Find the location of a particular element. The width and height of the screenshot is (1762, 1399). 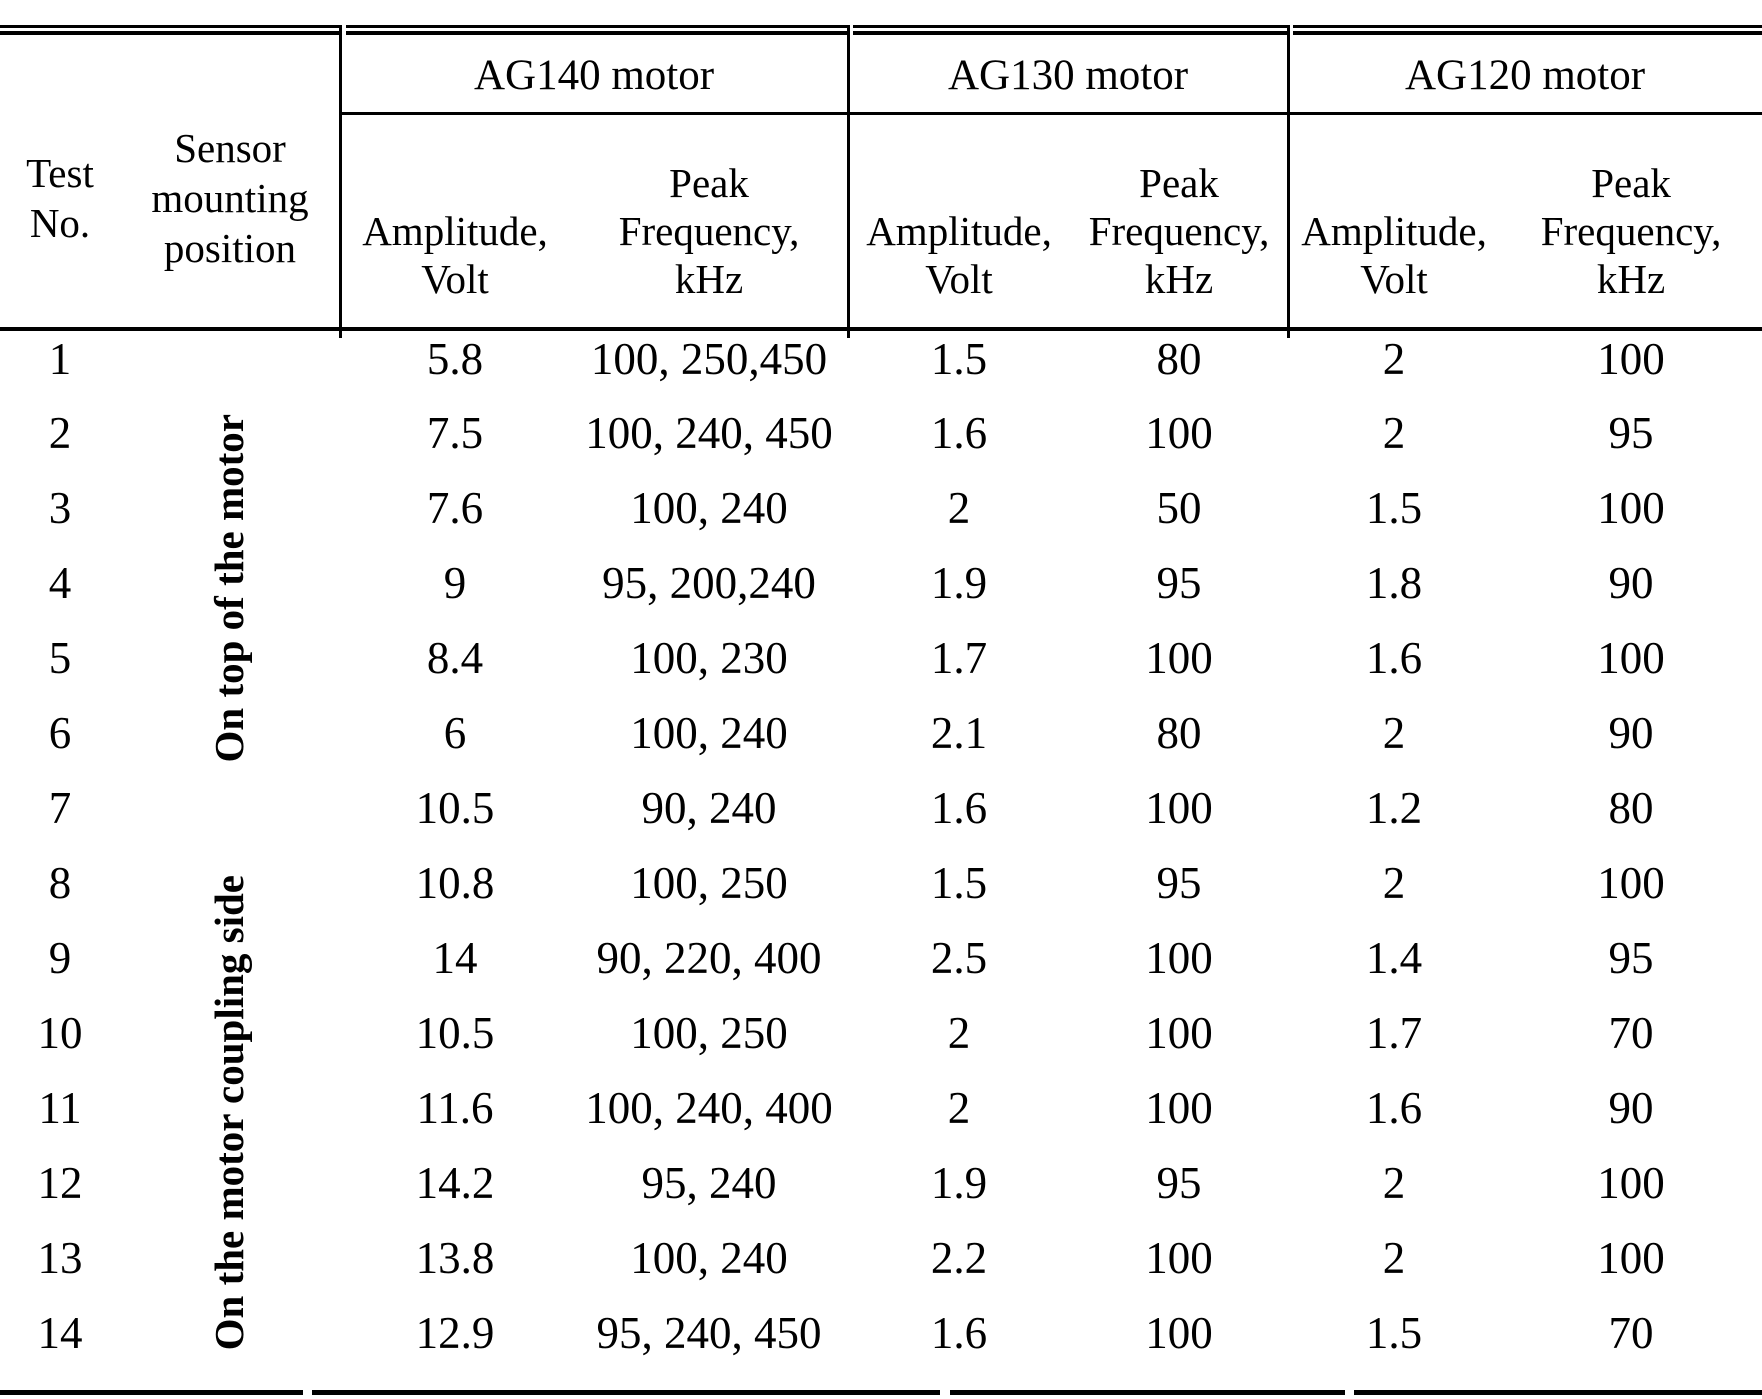

cell-ag140-amplitude: 7.6 is located at coordinates (455, 508).